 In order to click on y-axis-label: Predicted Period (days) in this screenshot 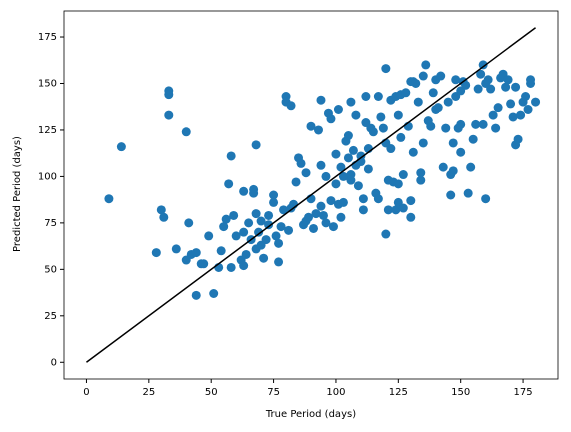, I will do `click(17, 194)`.